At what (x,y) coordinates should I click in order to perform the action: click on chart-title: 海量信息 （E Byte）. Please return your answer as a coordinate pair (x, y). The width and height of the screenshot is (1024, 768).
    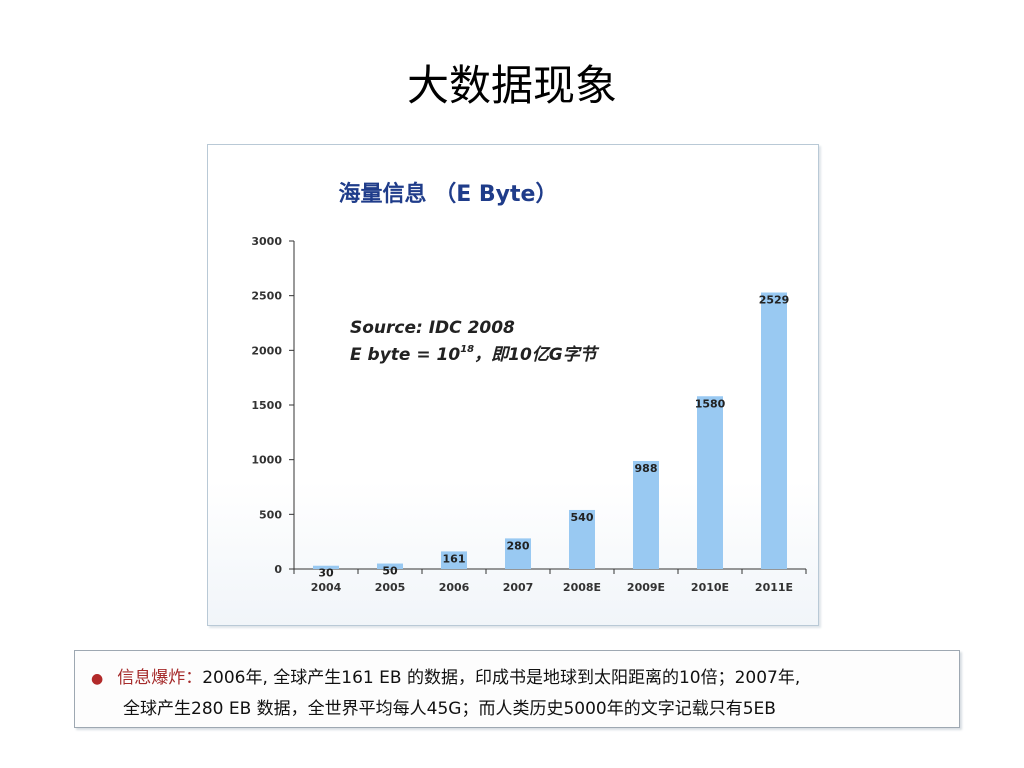
    Looking at the image, I should click on (448, 194).